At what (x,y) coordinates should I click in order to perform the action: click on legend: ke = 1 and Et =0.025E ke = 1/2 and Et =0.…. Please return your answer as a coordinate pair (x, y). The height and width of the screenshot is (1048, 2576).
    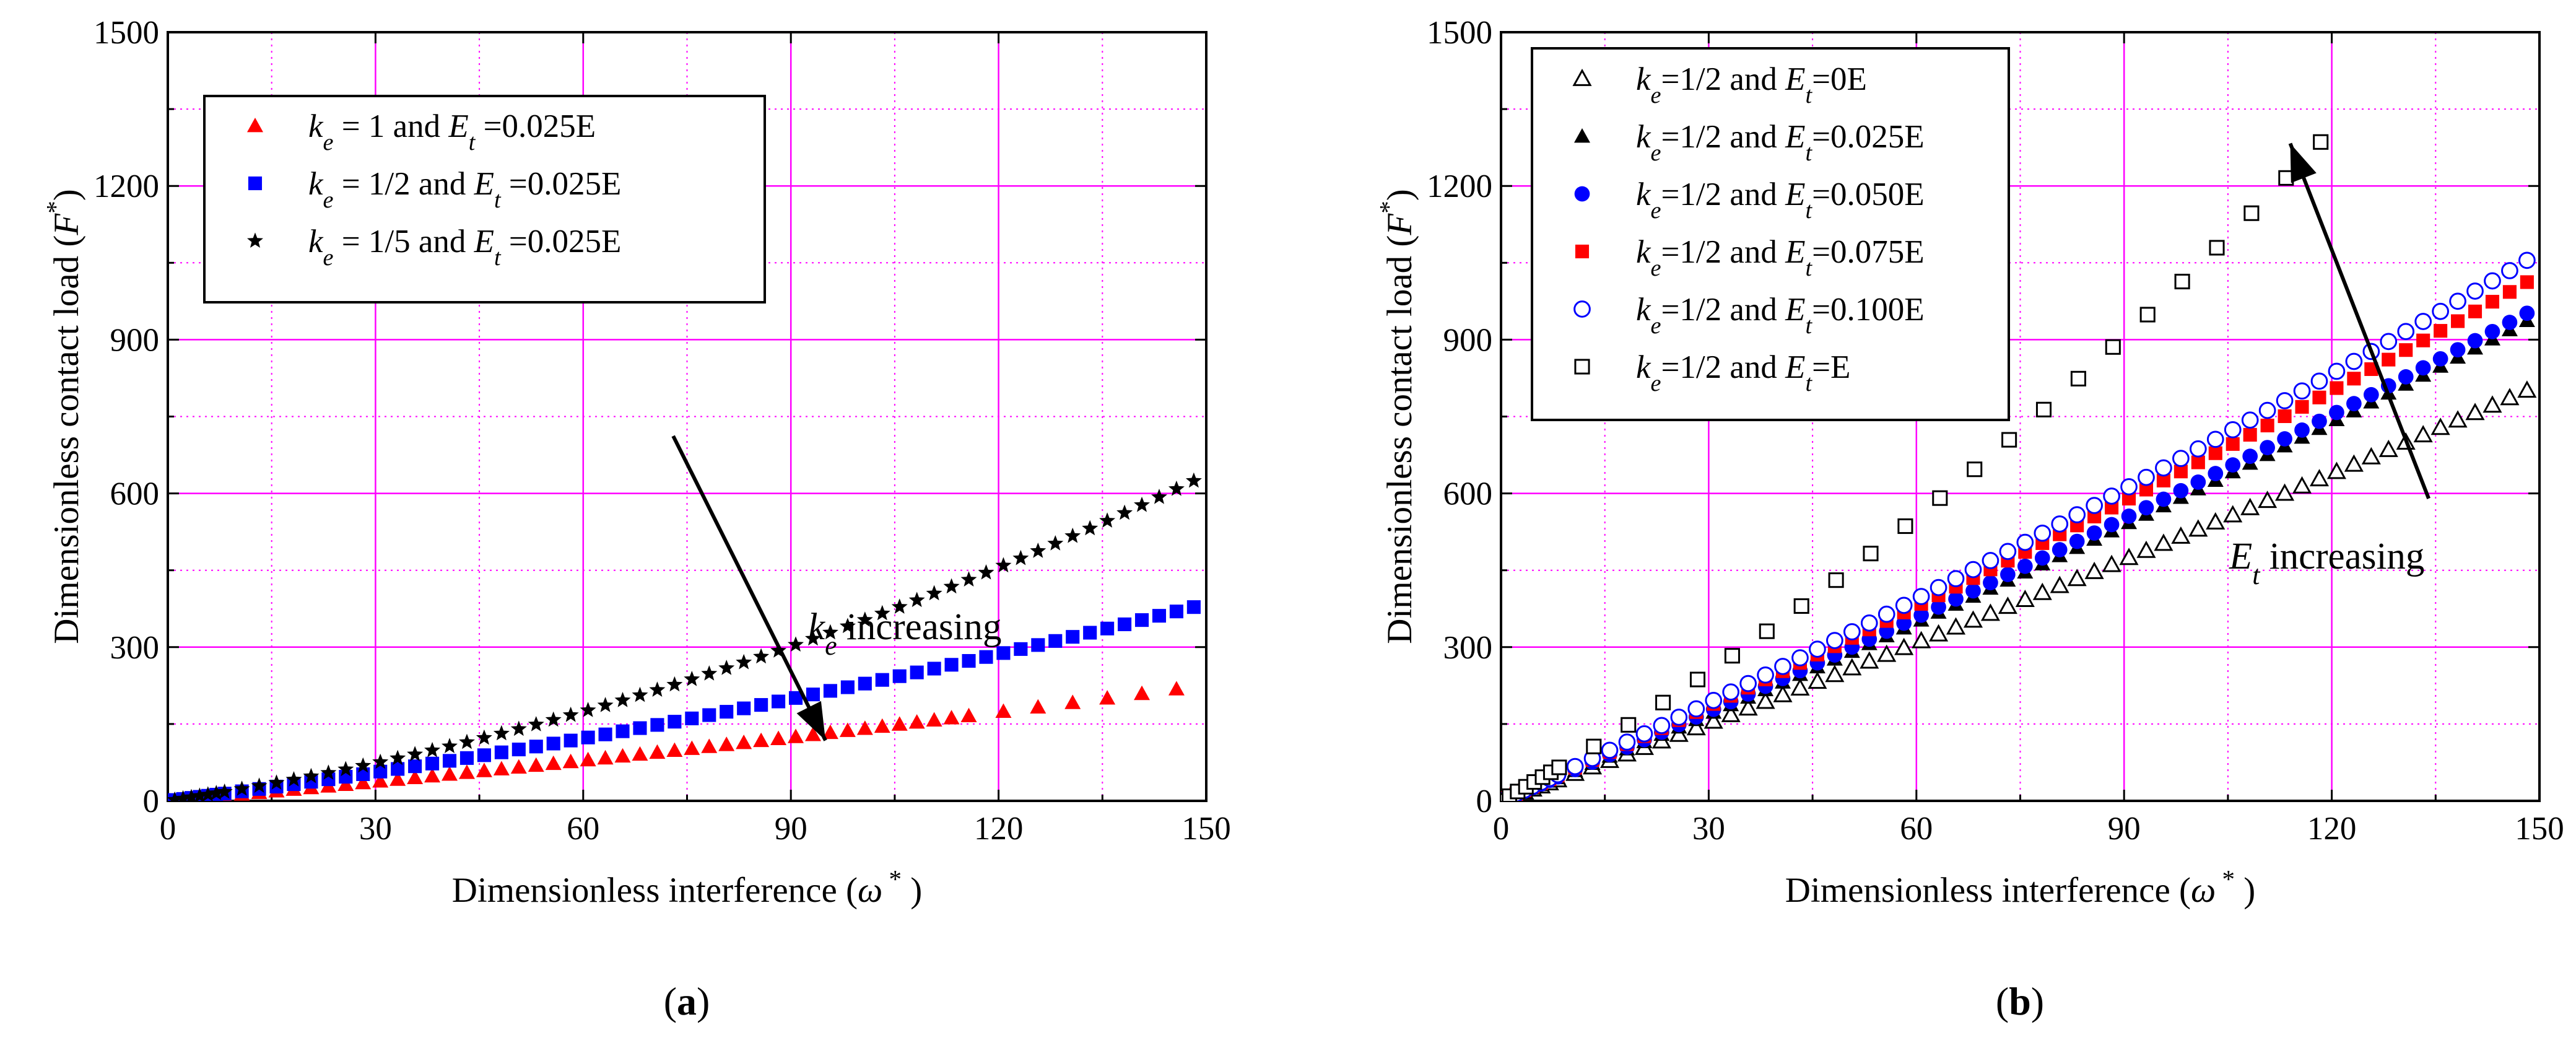
    Looking at the image, I should click on (484, 199).